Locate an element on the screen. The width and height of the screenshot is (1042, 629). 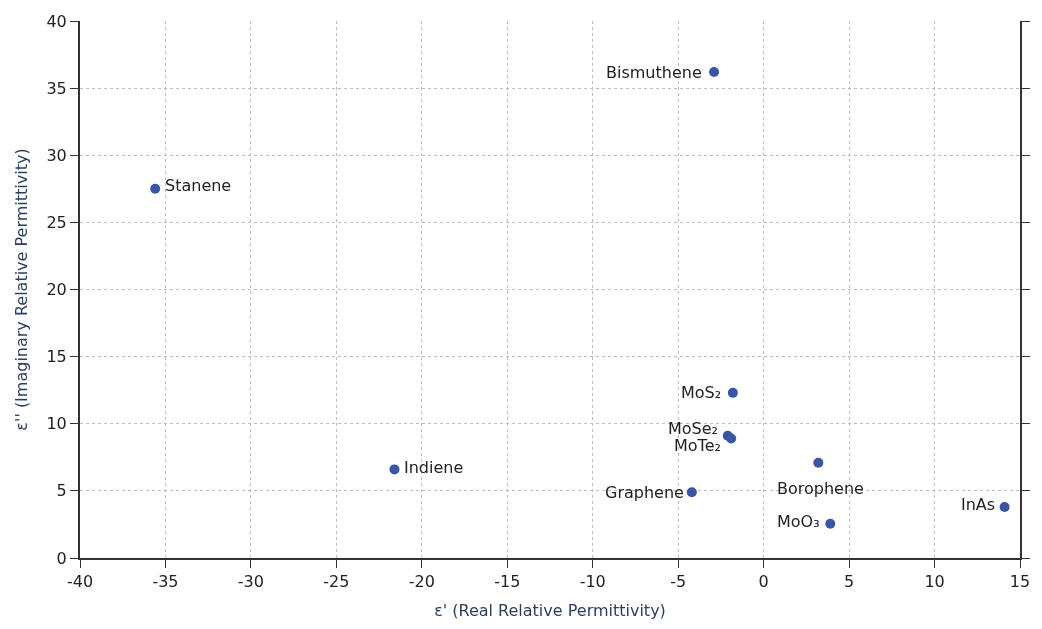
annotation: MoS₂ is located at coordinates (701, 392).